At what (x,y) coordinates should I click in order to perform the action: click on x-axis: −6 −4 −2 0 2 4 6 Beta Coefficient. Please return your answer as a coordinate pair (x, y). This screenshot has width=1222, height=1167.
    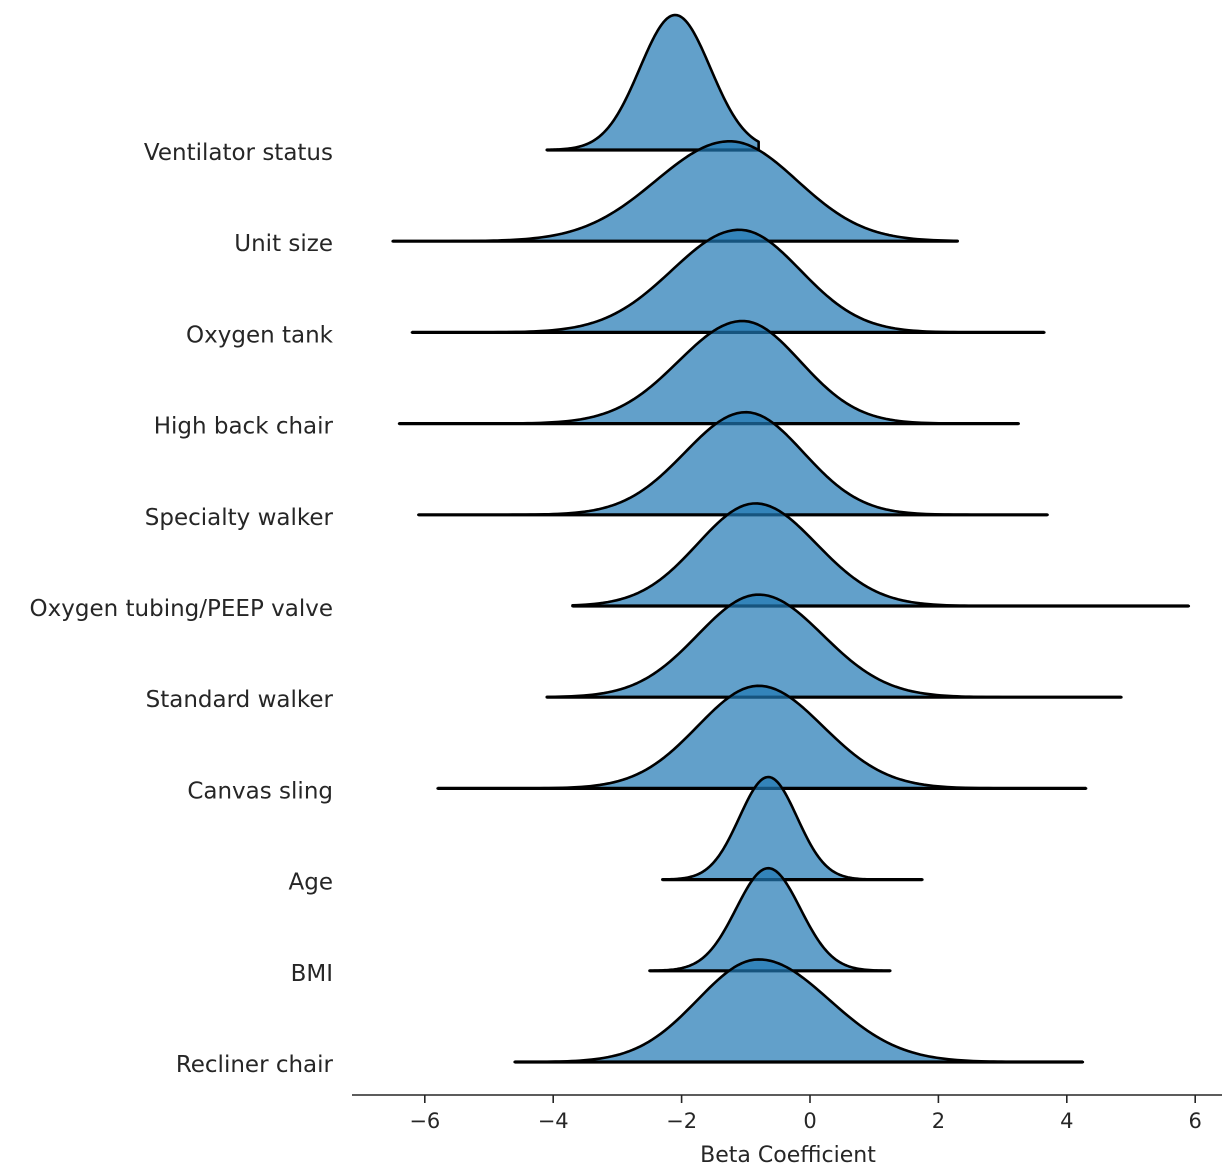
    Looking at the image, I should click on (787, 1130).